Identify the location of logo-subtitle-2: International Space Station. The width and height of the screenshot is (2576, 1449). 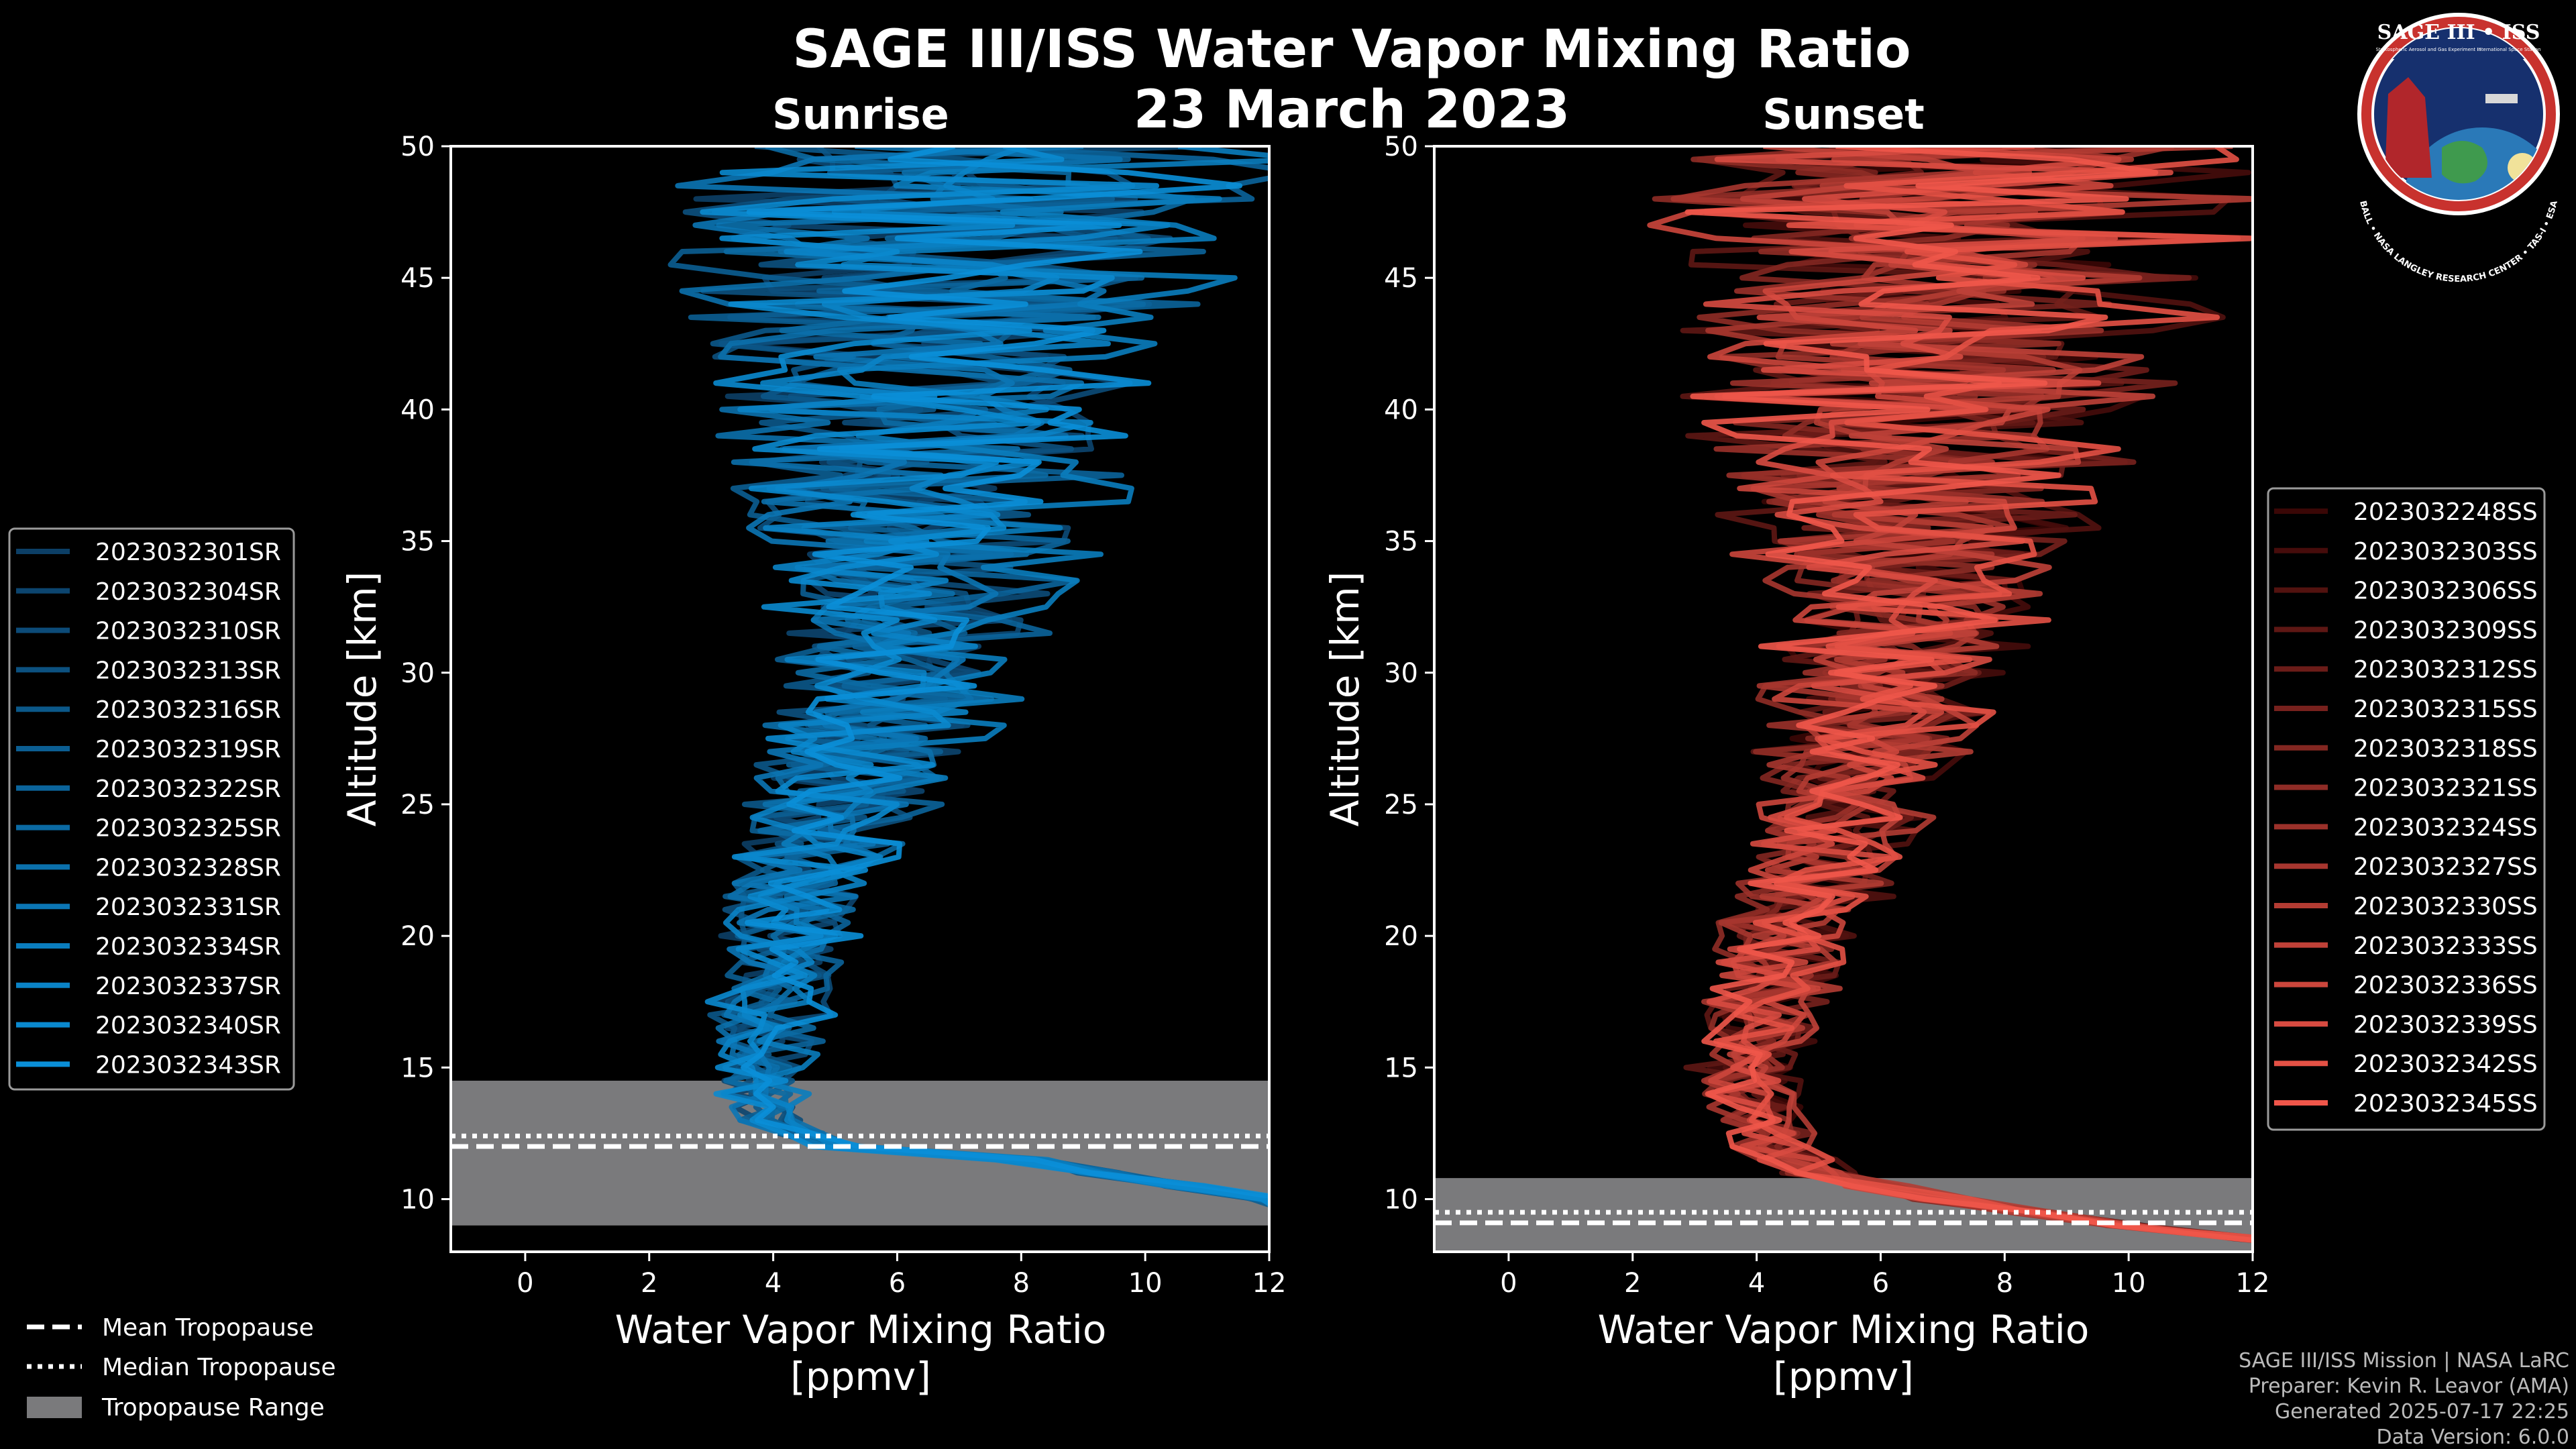
(2508, 49).